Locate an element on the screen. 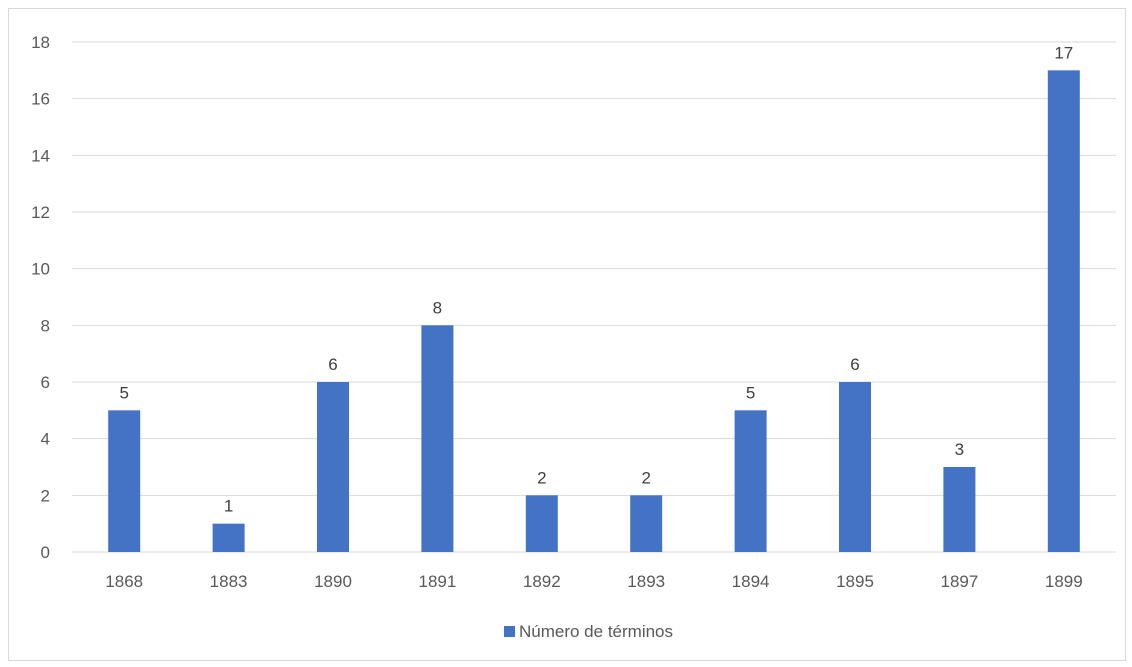  data-label: 3 is located at coordinates (959, 449).